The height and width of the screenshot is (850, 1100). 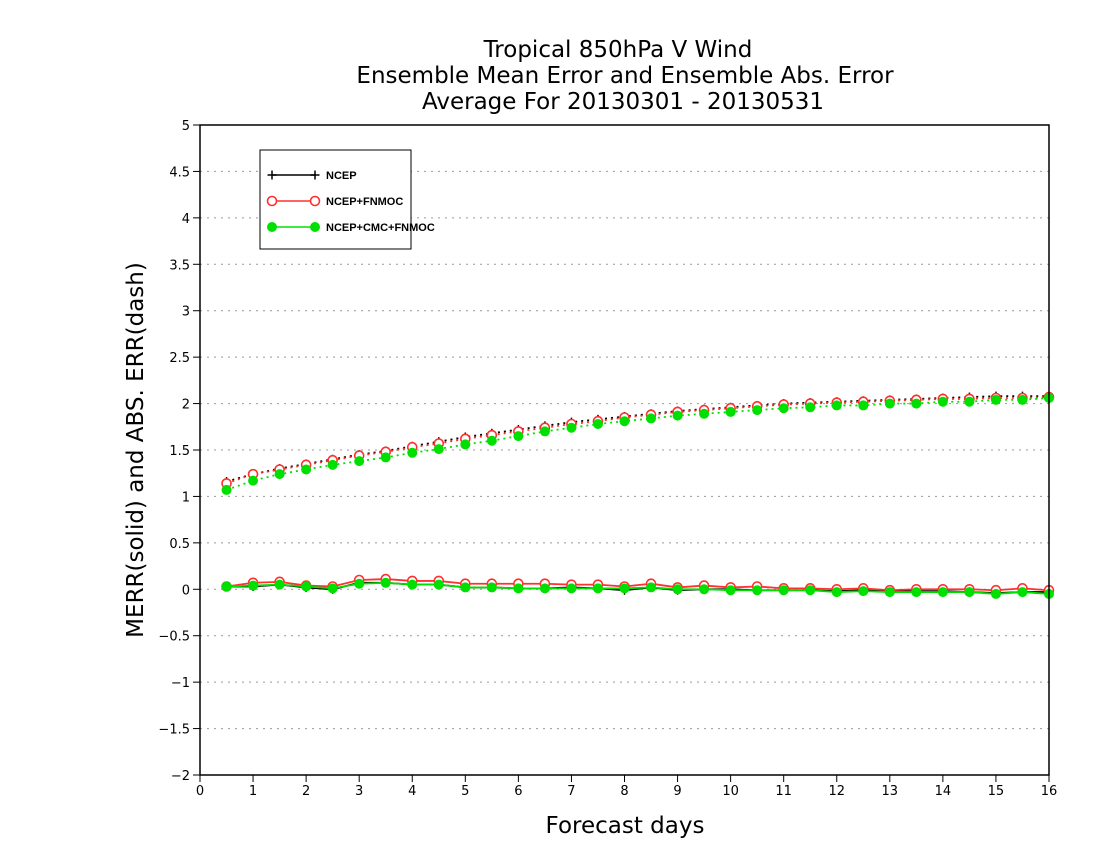 What do you see at coordinates (179, 544) in the screenshot?
I see `y-tick-label: 0.5` at bounding box center [179, 544].